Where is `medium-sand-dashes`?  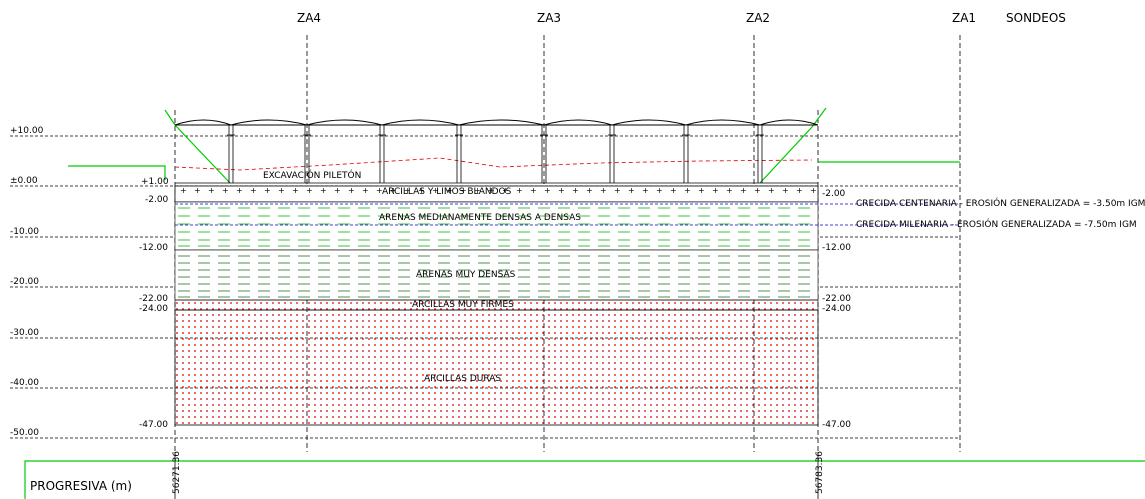 medium-sand-dashes is located at coordinates (496, 227).